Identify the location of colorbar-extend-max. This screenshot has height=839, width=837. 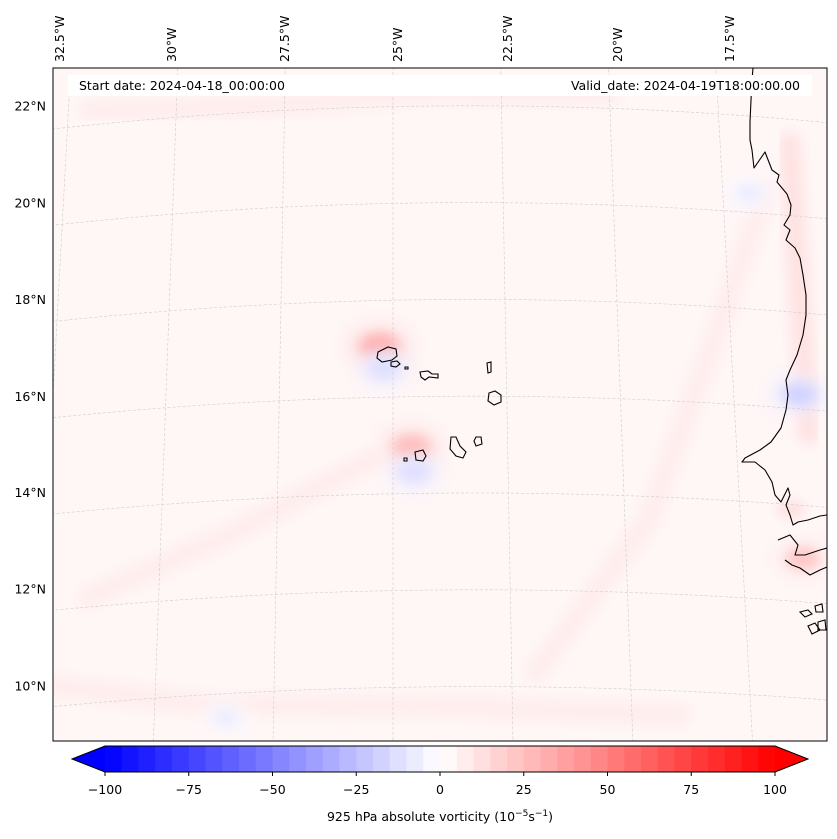
(791, 759).